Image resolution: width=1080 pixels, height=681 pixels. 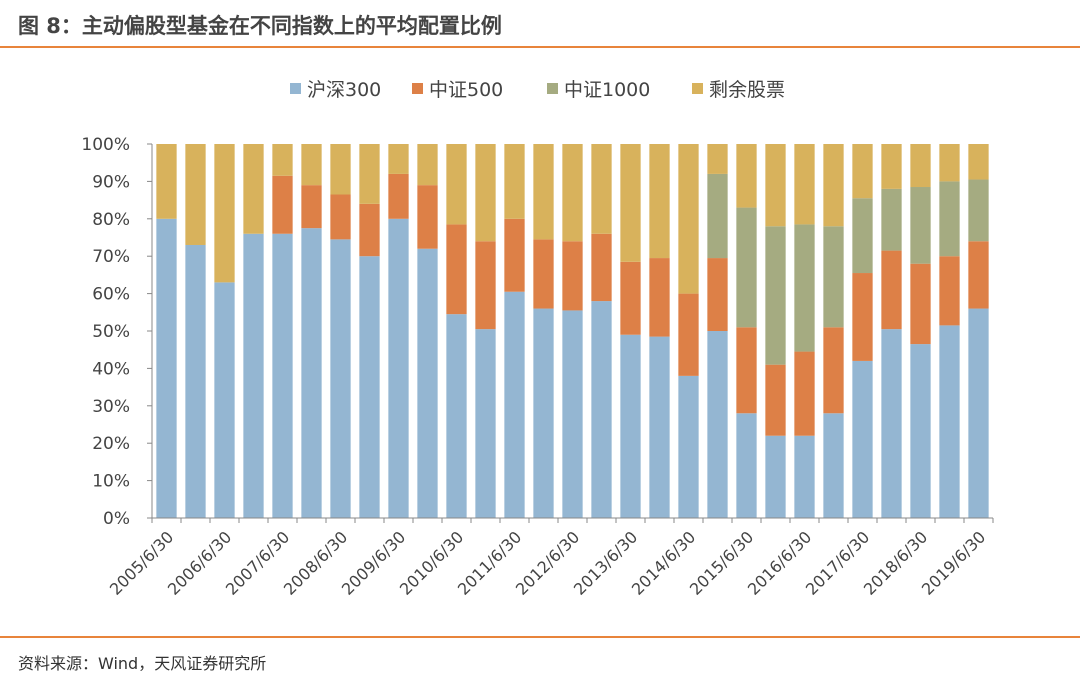 I want to click on y-tick-label: 40%, so click(x=111, y=369).